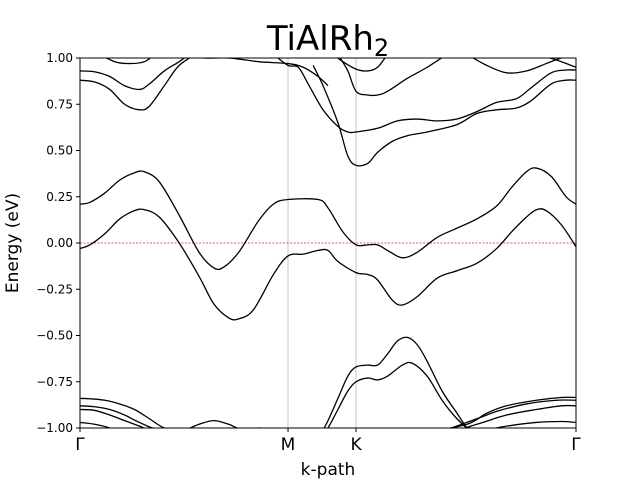 This screenshot has width=640, height=480. Describe the element at coordinates (59, 151) in the screenshot. I see `y-tick-label: 0.50` at that location.